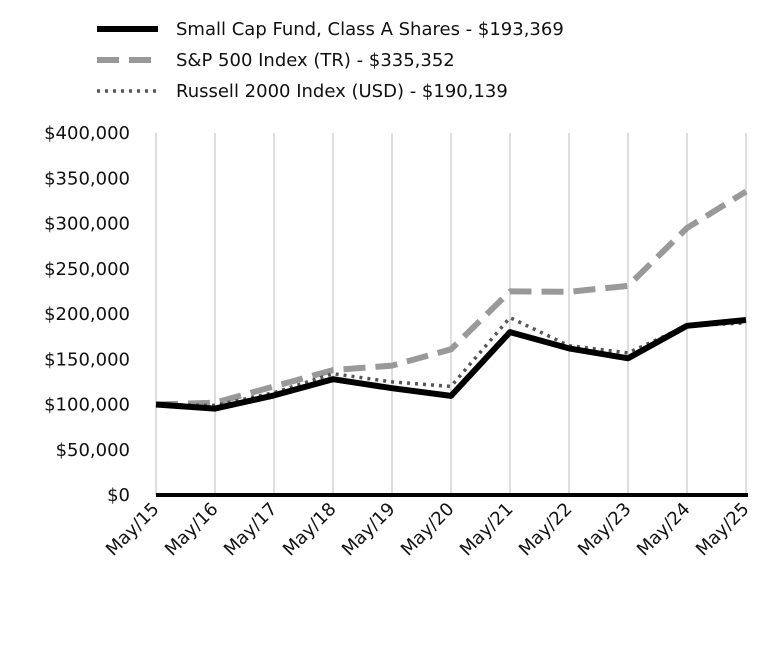 This screenshot has width=768, height=648. Describe the element at coordinates (605, 530) in the screenshot. I see `x-tick-label: May/23` at that location.